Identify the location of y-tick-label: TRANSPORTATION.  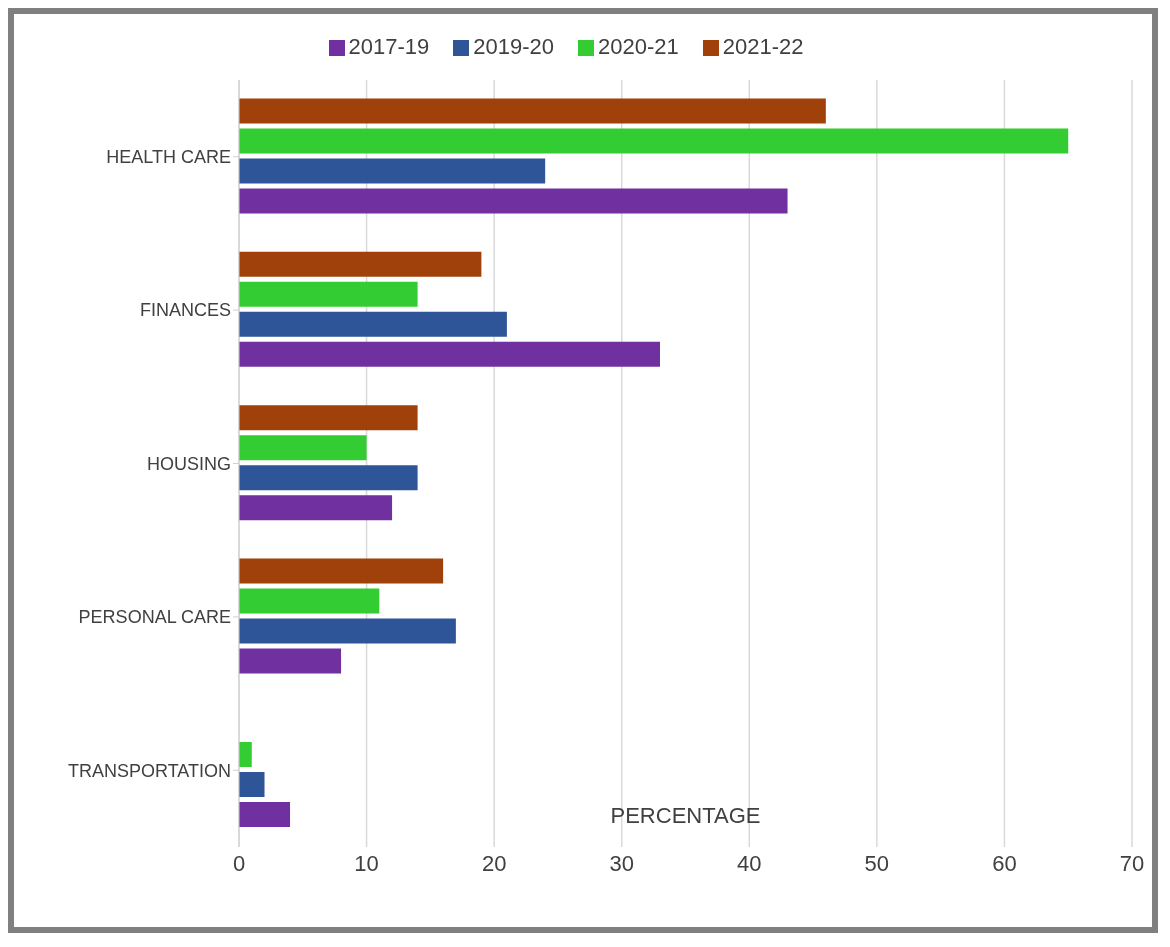
(149, 770).